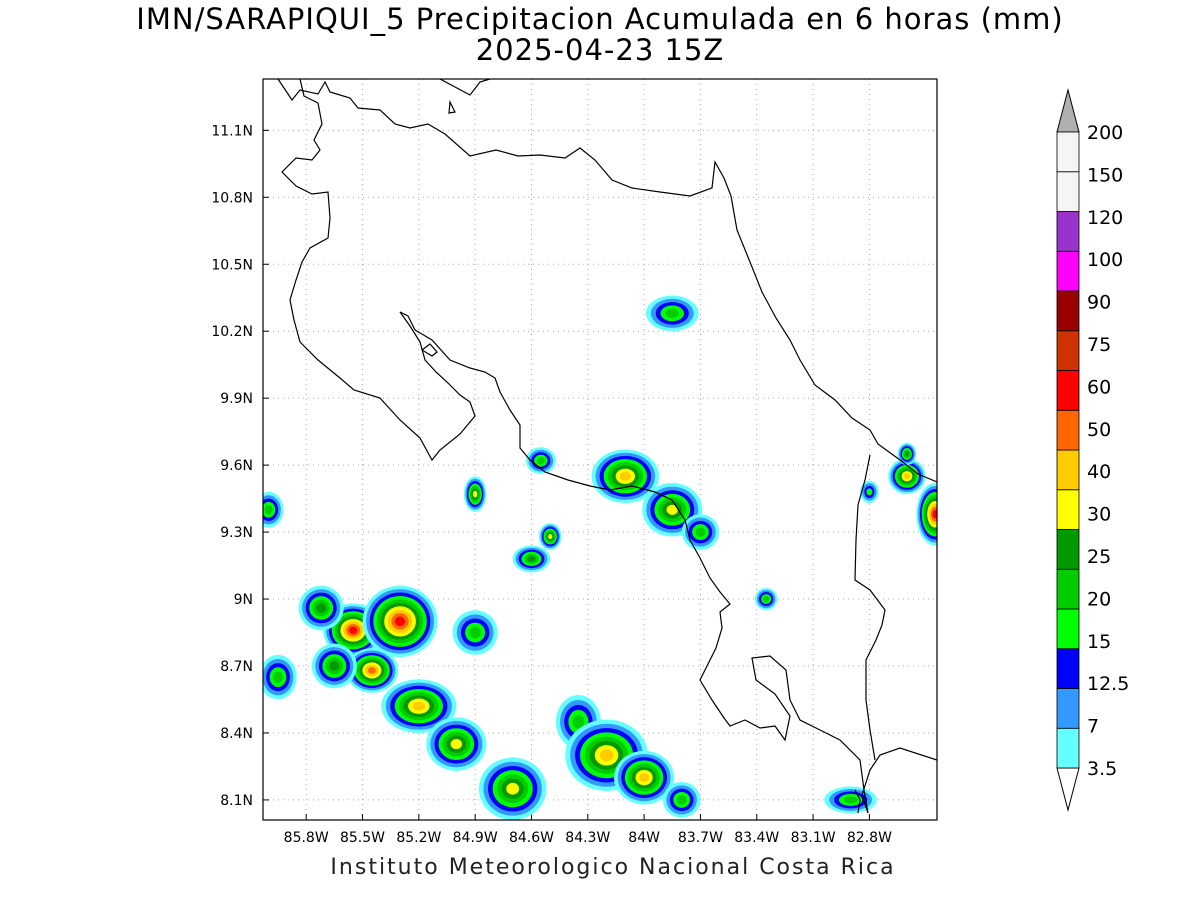 Image resolution: width=1200 pixels, height=900 pixels. Describe the element at coordinates (1068, 748) in the screenshot. I see `colorbar-swatch-3.5` at that location.